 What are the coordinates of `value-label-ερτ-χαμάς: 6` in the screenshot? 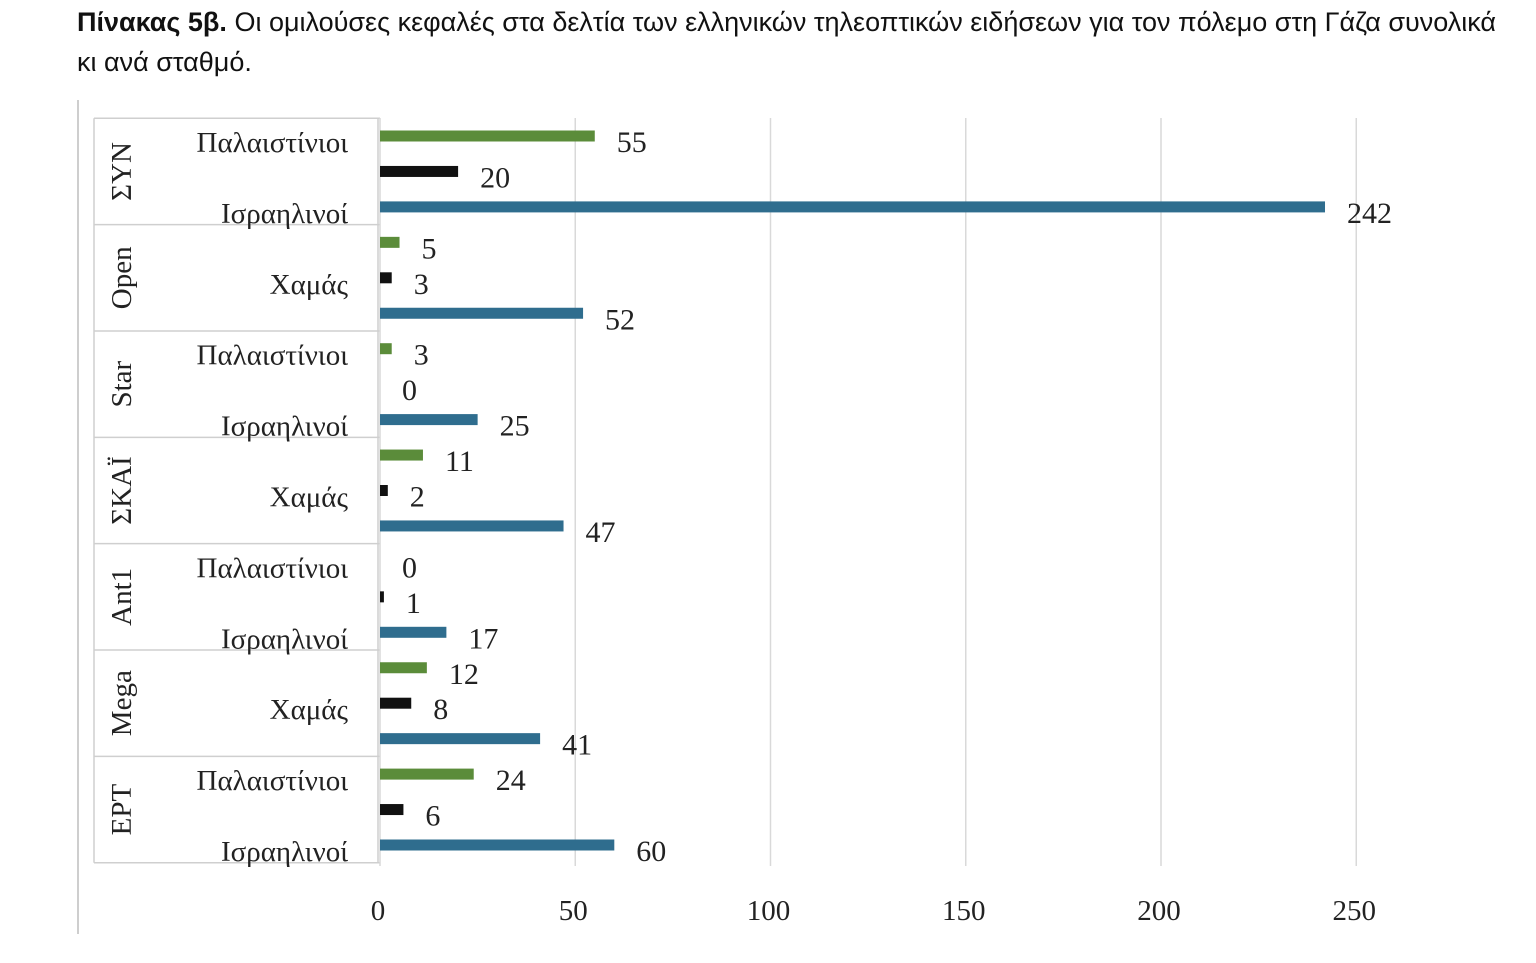 It's located at (432, 816).